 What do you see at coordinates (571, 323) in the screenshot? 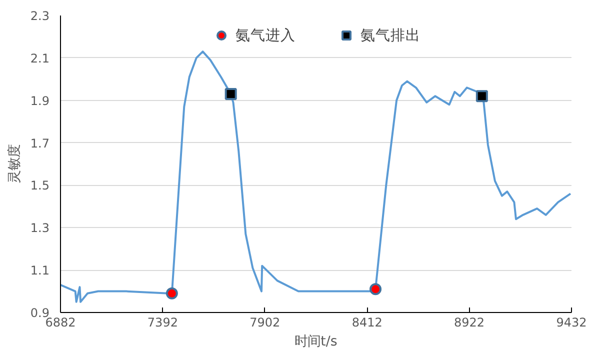
I see `x-tick-label: 9432` at bounding box center [571, 323].